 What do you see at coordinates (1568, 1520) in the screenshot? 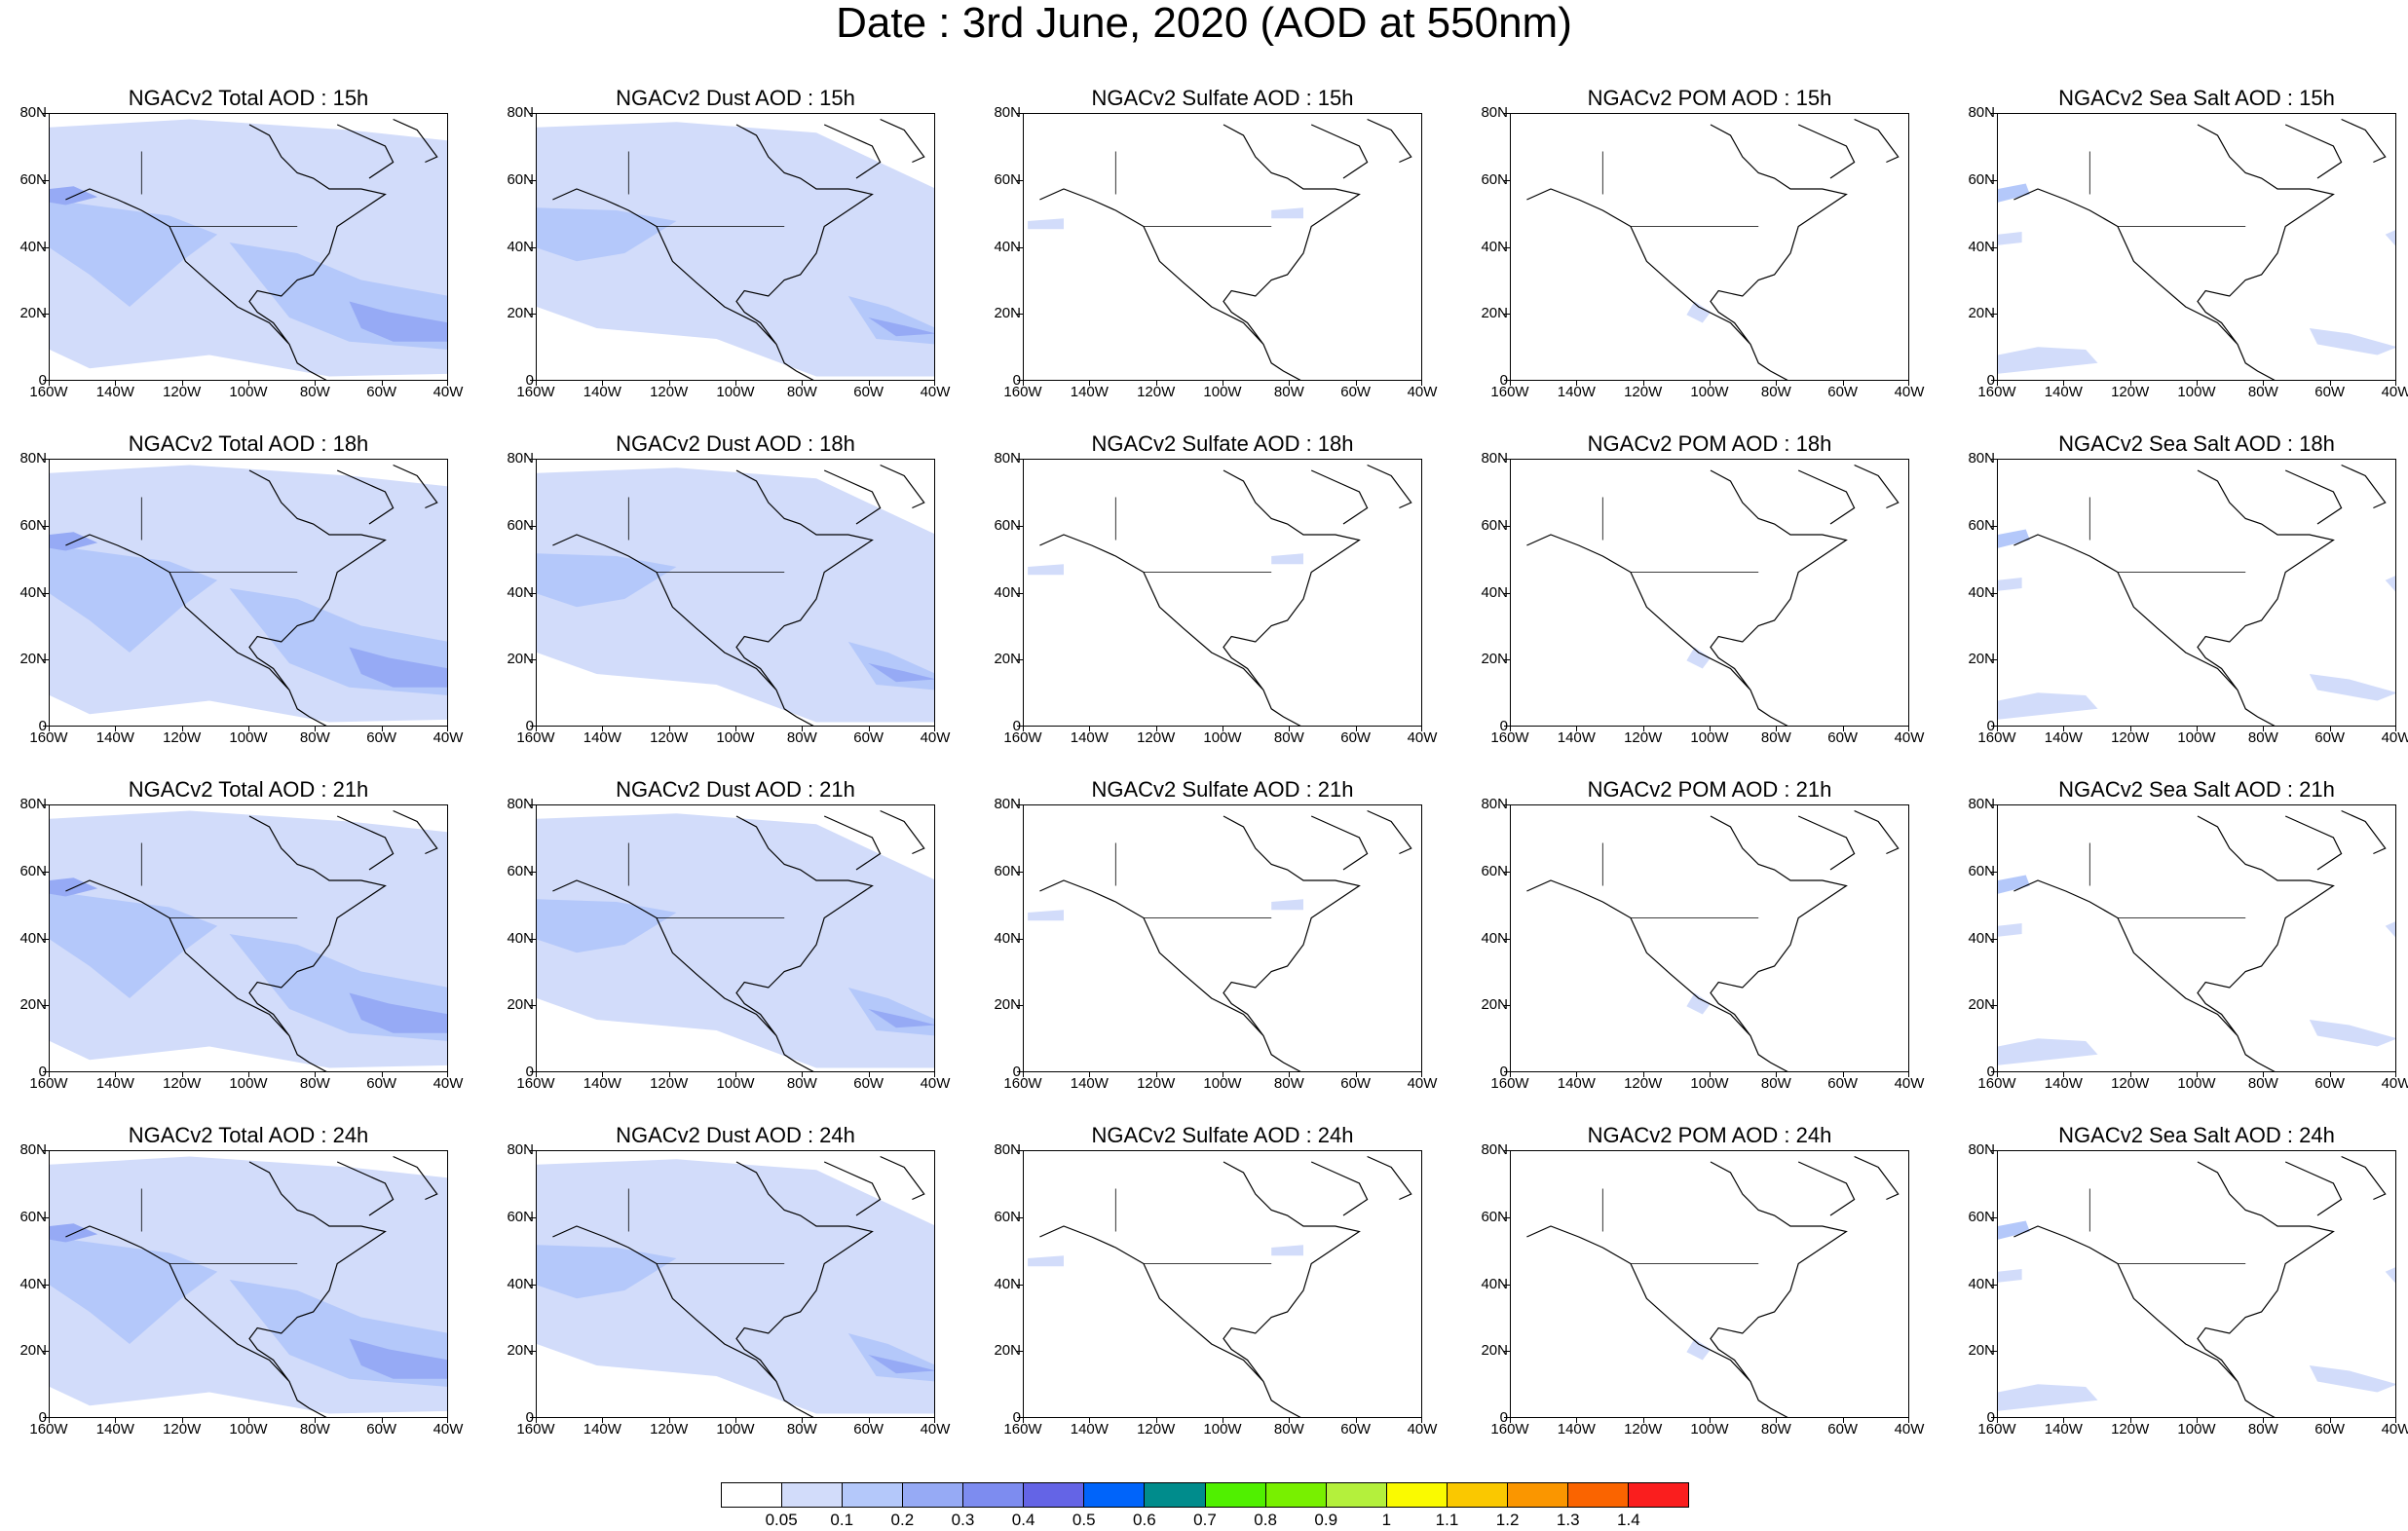
I see `colorbar-label: 1.3` at bounding box center [1568, 1520].